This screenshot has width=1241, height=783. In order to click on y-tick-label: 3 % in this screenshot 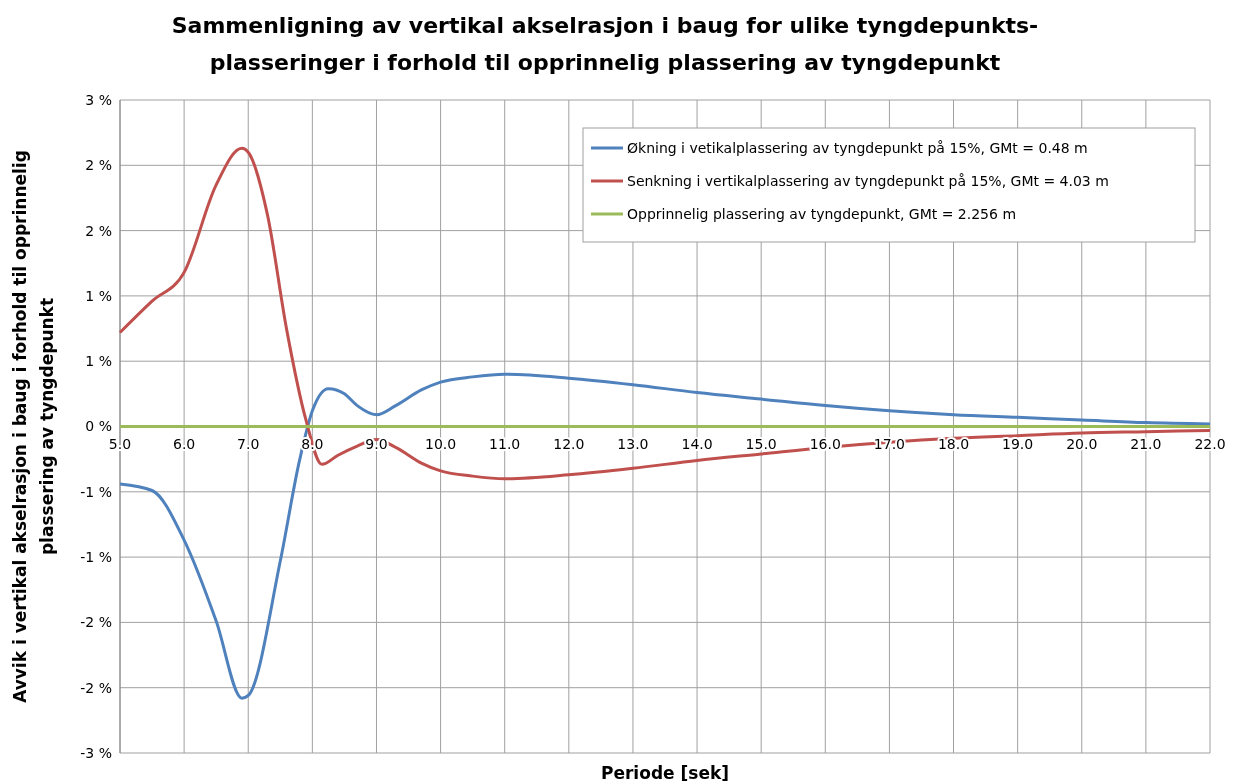, I will do `click(98, 99)`.